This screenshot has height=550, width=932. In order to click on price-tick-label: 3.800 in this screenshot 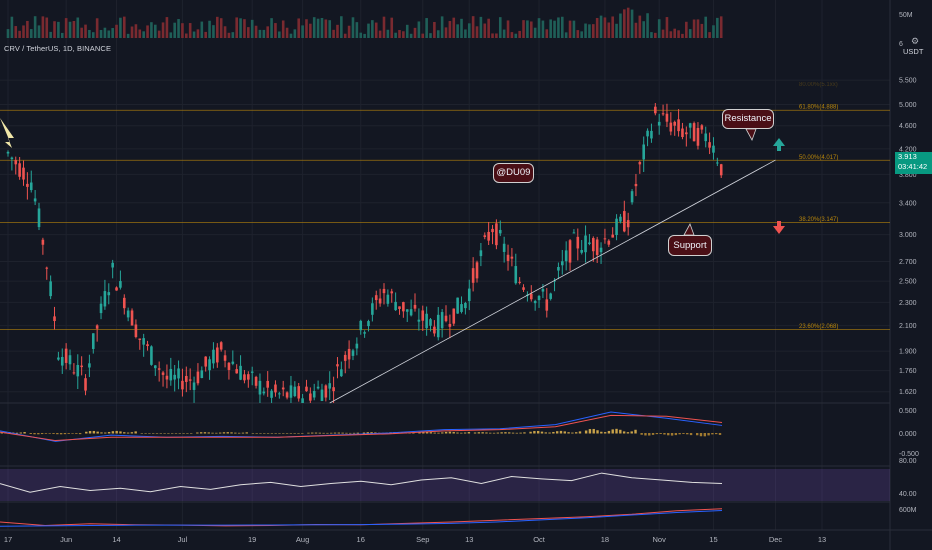, I will do `click(908, 175)`.